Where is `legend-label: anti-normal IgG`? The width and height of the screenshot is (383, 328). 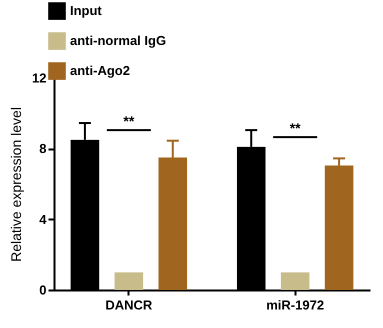 legend-label: anti-normal IgG is located at coordinates (118, 40).